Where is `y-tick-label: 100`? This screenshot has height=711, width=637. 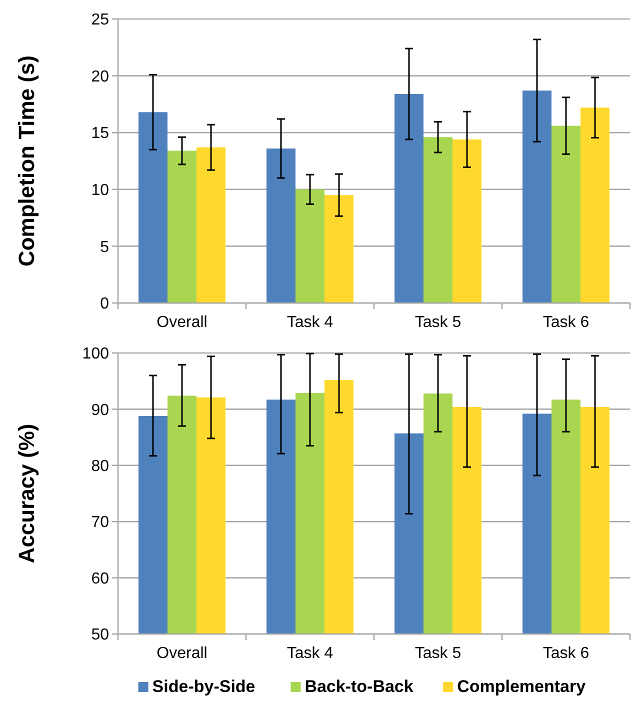
y-tick-label: 100 is located at coordinates (96, 354).